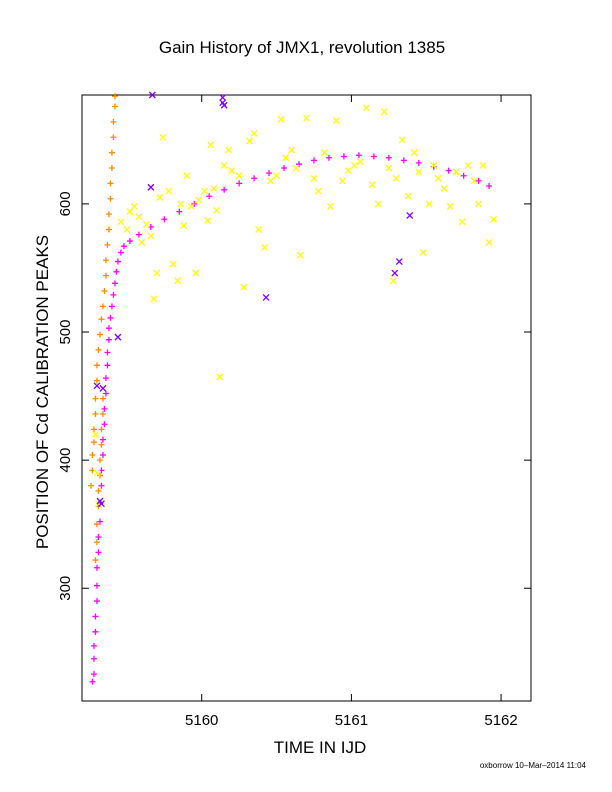 The height and width of the screenshot is (792, 612). What do you see at coordinates (500, 720) in the screenshot?
I see `x-tick-label: 5162` at bounding box center [500, 720].